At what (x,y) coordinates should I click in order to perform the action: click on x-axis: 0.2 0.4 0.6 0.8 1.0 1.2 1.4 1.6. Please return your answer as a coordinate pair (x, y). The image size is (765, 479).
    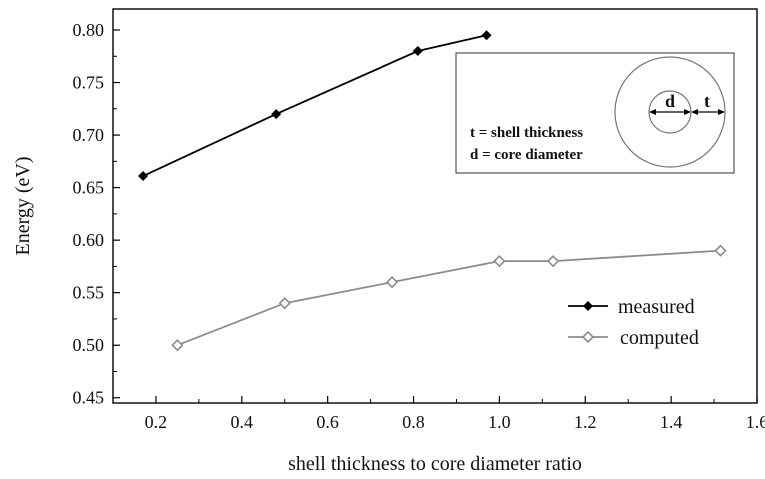
    Looking at the image, I should click on (438, 414).